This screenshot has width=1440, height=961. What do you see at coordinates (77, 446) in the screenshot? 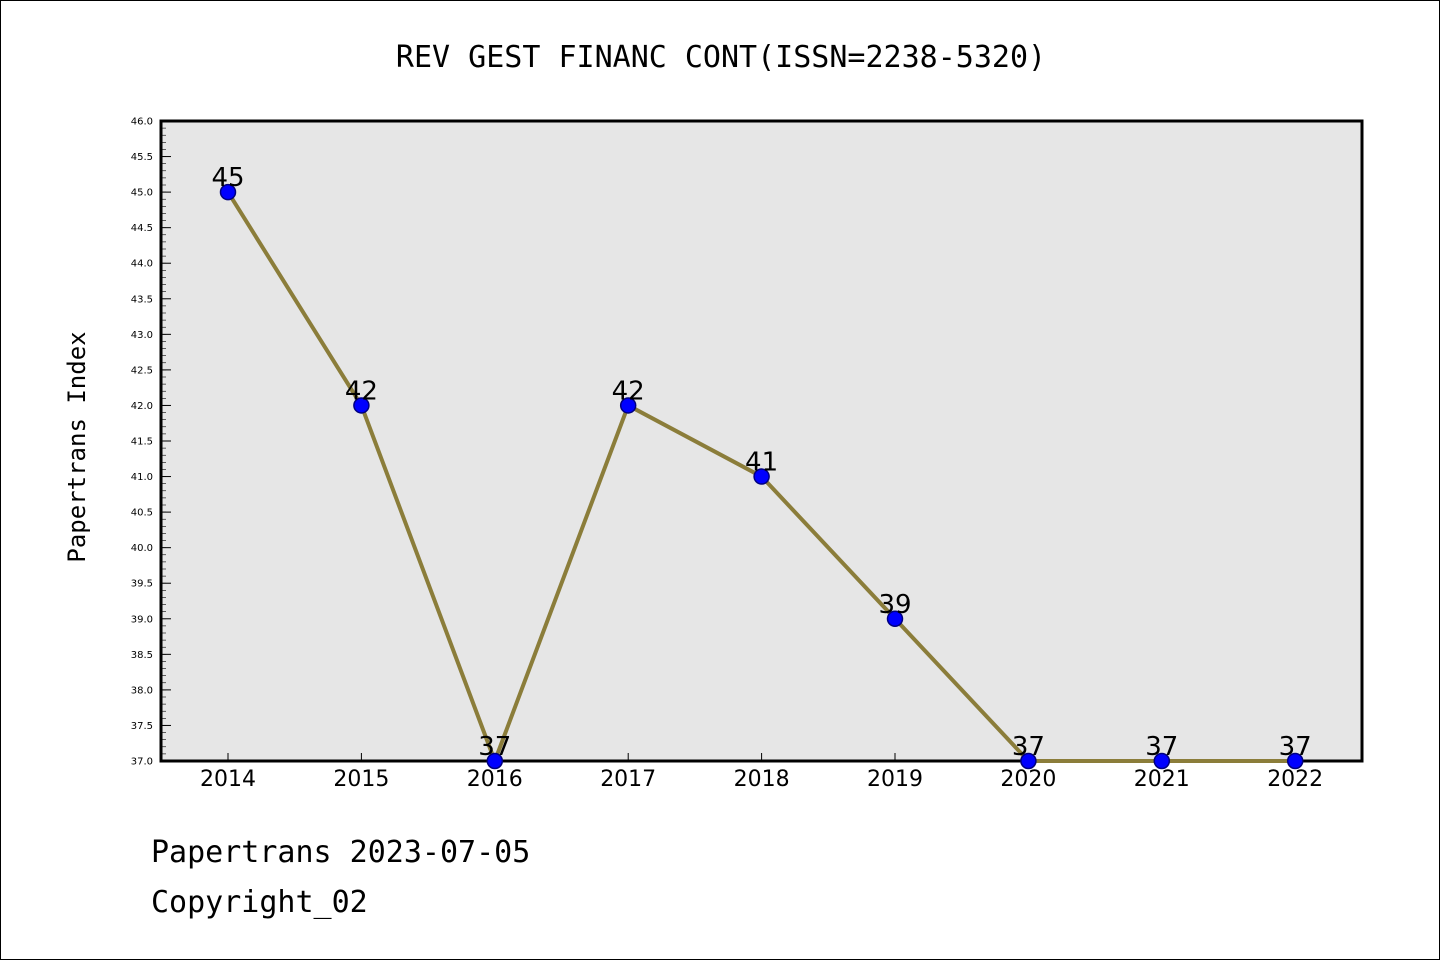
I see `y-axis-label: Papertrans Index` at bounding box center [77, 446].